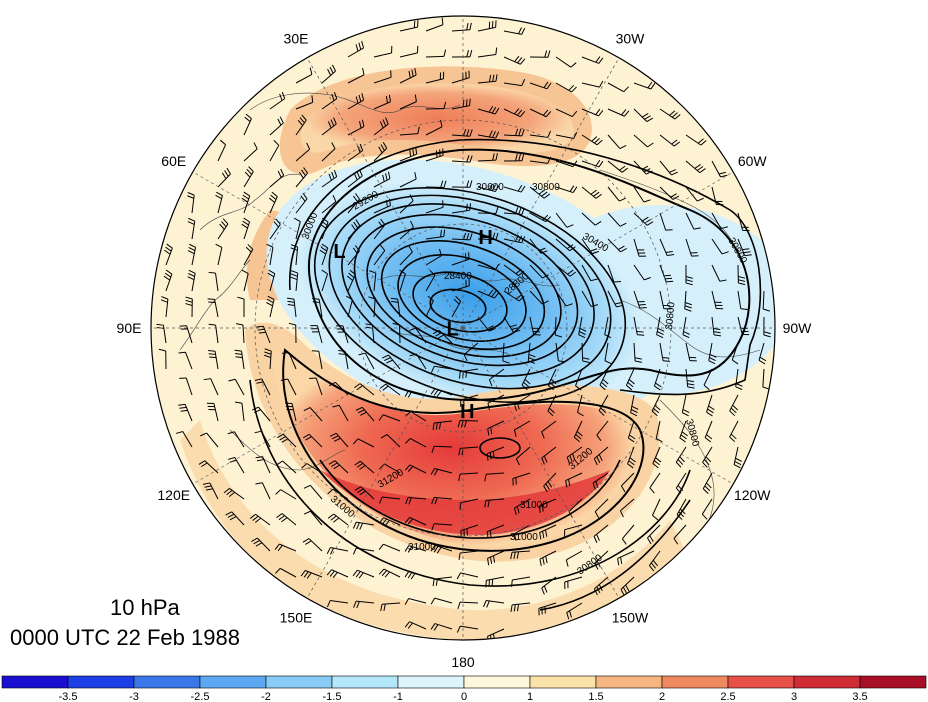 Image resolution: width=928 pixels, height=702 pixels. I want to click on longitude-label: 0, so click(463, 1).